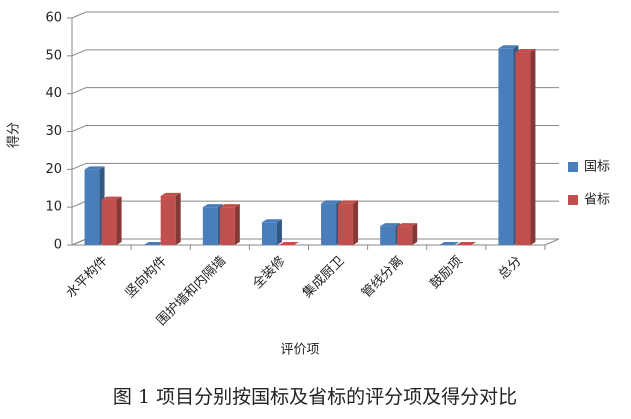 The width and height of the screenshot is (631, 419). What do you see at coordinates (597, 200) in the screenshot?
I see `legend-label: 省标` at bounding box center [597, 200].